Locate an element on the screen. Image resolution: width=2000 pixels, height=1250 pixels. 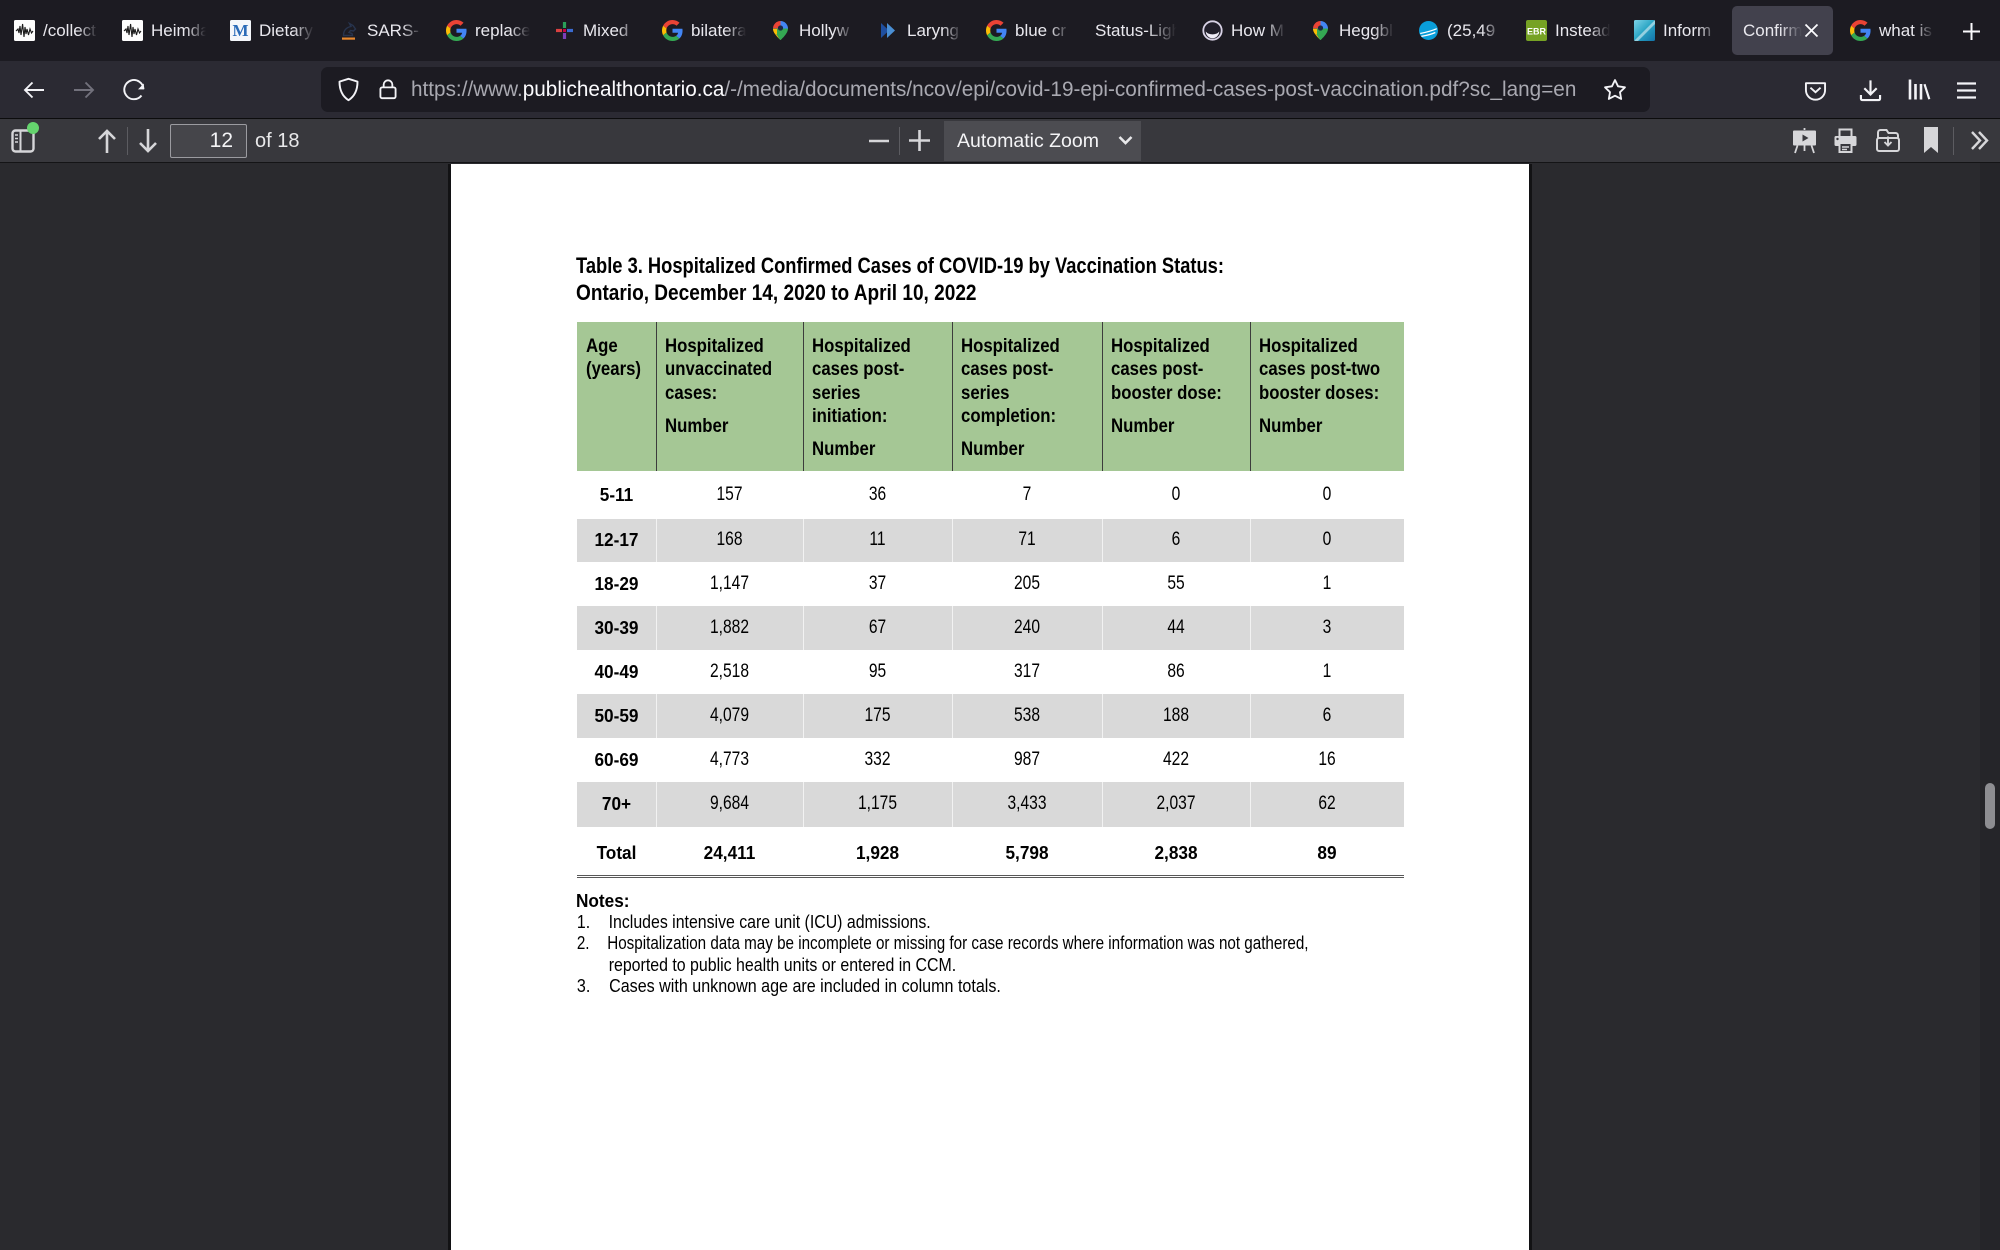
svg-text: EBR is located at coordinates (1537, 32).